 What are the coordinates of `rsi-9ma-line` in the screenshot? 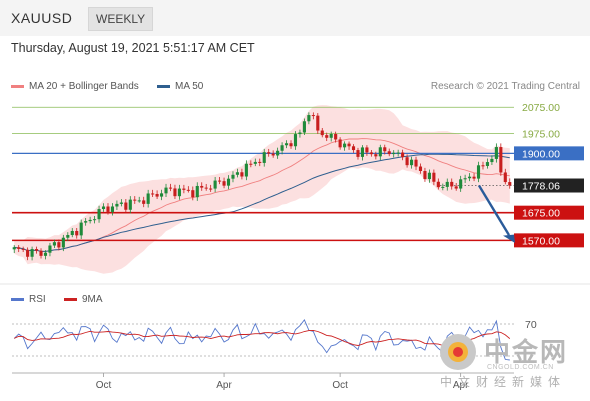 It's located at (262, 337).